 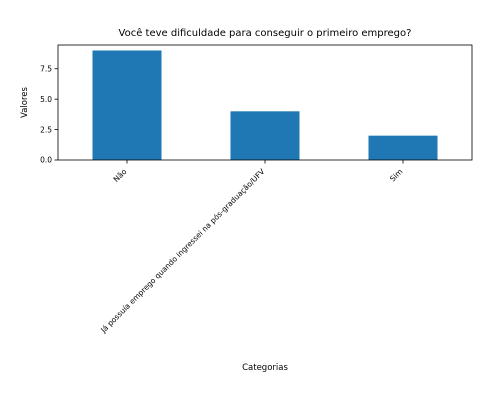 What do you see at coordinates (265, 368) in the screenshot?
I see `x-axis-label: Categorias` at bounding box center [265, 368].